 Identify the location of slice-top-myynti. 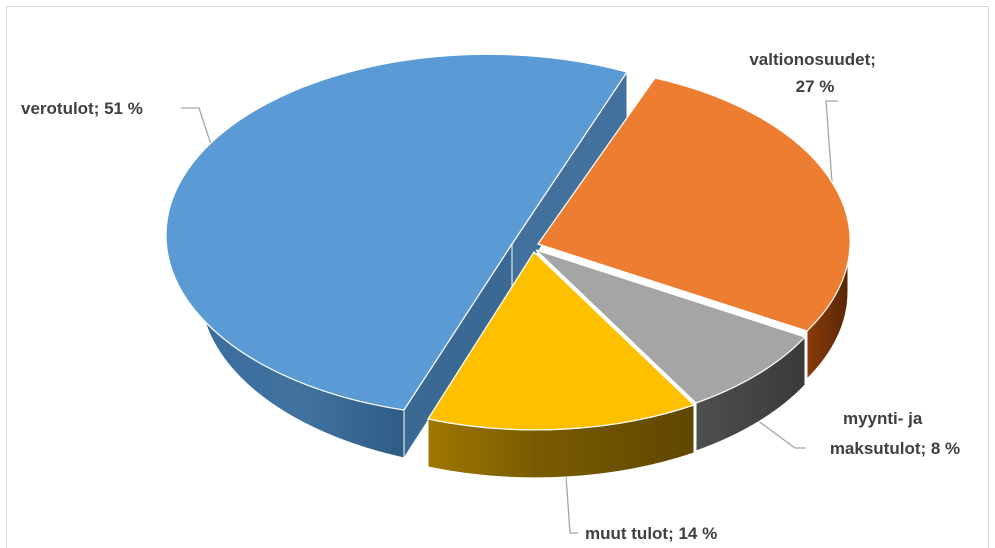
(671, 326).